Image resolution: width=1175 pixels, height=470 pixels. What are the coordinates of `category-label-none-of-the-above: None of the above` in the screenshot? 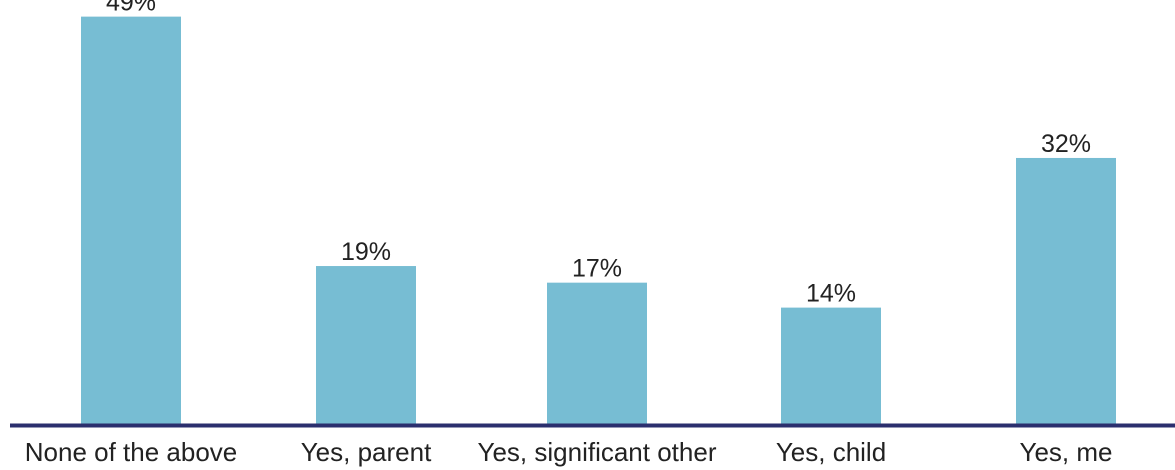 It's located at (131, 452).